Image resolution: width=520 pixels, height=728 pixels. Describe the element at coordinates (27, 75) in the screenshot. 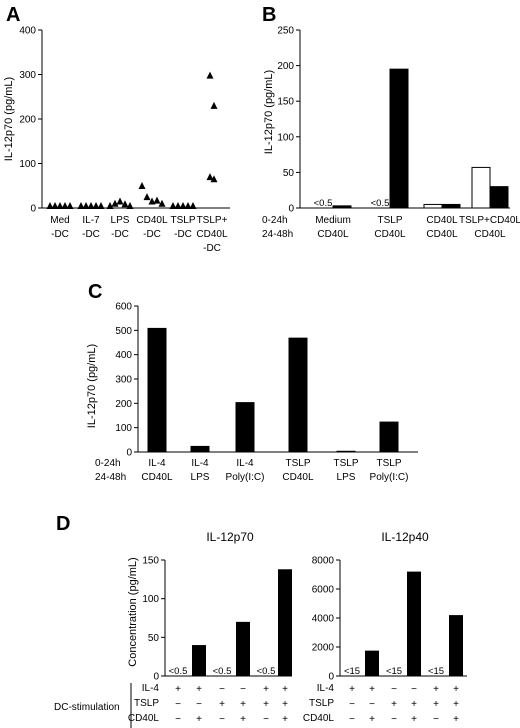

I see `a-y-tick-label: 300` at that location.